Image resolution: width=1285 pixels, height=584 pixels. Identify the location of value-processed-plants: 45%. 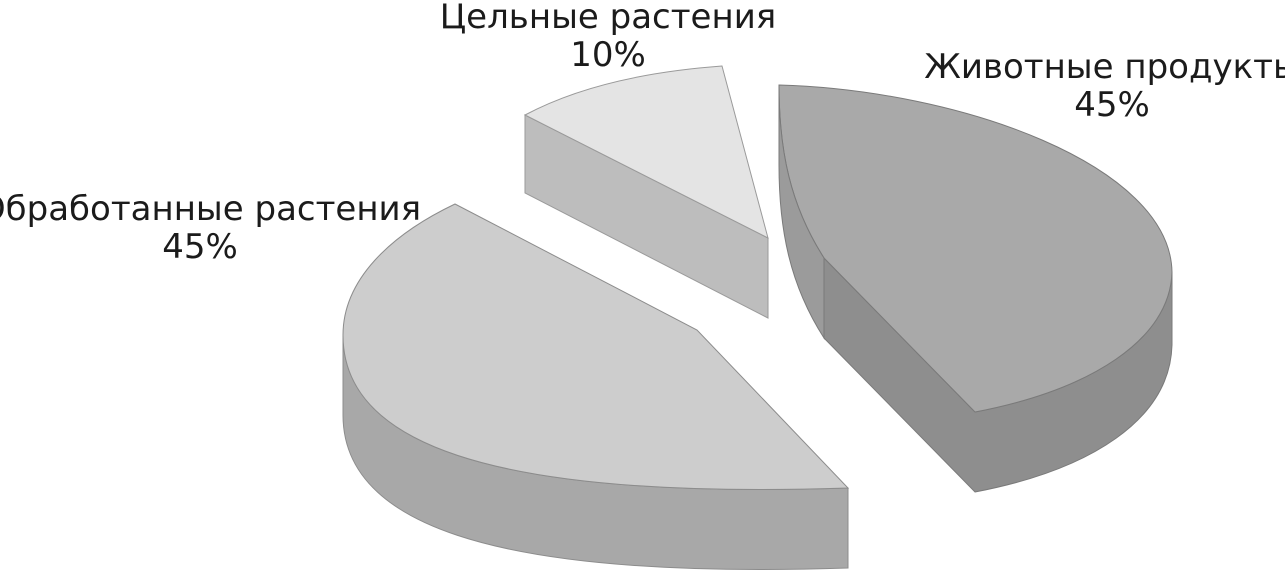
(200, 247).